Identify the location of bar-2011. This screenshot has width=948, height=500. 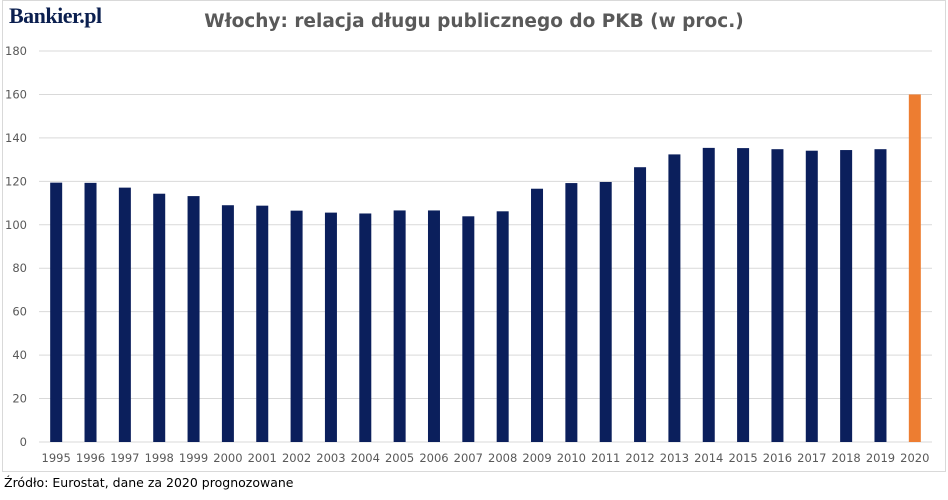
(605, 312).